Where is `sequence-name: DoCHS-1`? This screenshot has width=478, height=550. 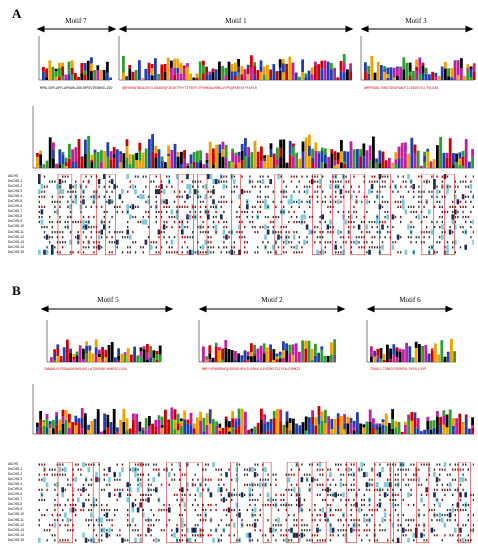
sequence-name: DoCHS-1 is located at coordinates (15, 181).